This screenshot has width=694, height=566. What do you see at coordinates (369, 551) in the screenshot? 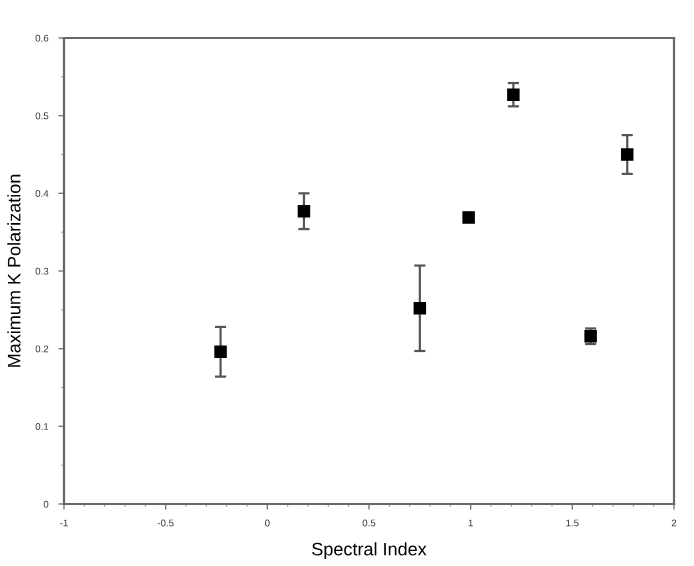
I see `x-axis-title: Spectral Index` at bounding box center [369, 551].